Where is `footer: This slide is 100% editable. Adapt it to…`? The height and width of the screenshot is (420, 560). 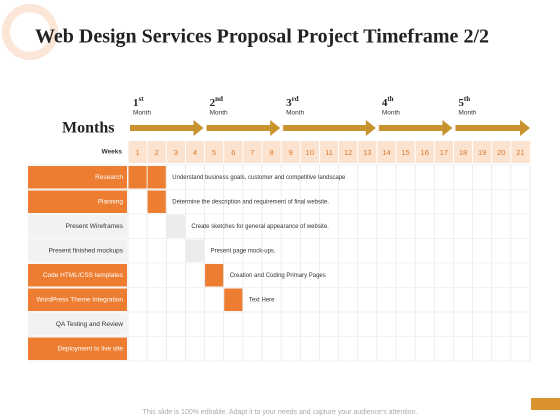 footer: This slide is 100% editable. Adapt it to… is located at coordinates (280, 412).